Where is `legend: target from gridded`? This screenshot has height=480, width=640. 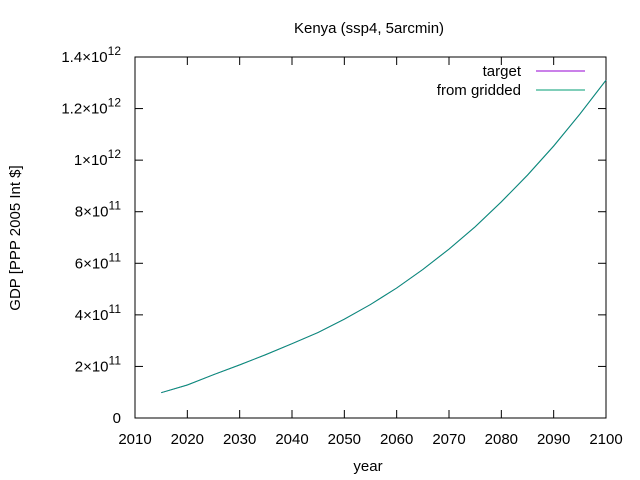
legend: target from gridded is located at coordinates (511, 81).